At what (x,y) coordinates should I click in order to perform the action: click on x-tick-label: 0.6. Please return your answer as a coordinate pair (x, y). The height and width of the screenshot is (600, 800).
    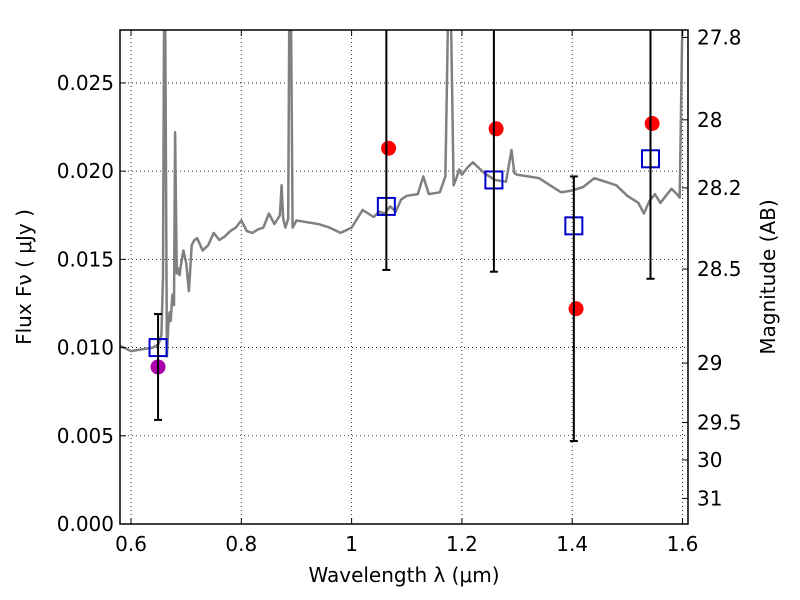
    Looking at the image, I should click on (131, 544).